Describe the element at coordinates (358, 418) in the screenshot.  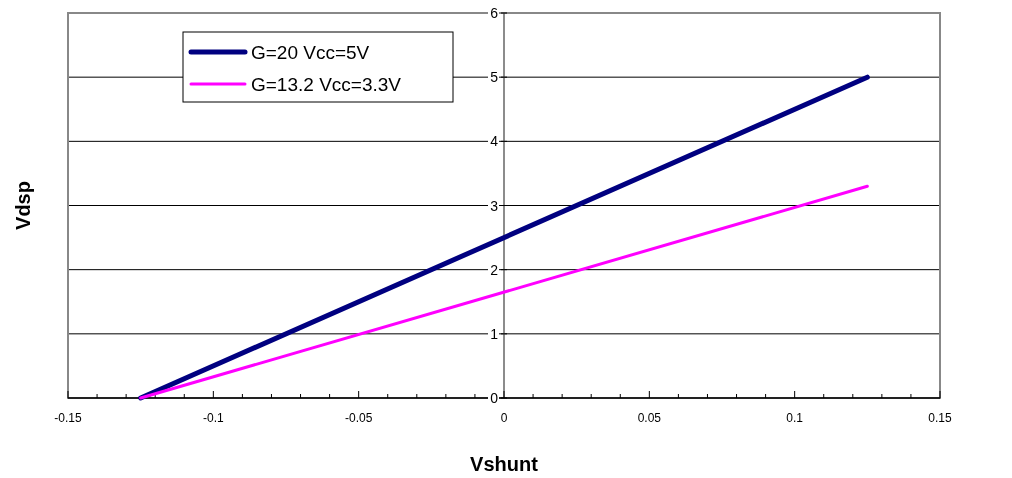
I see `x-tick-label: -0.05` at that location.